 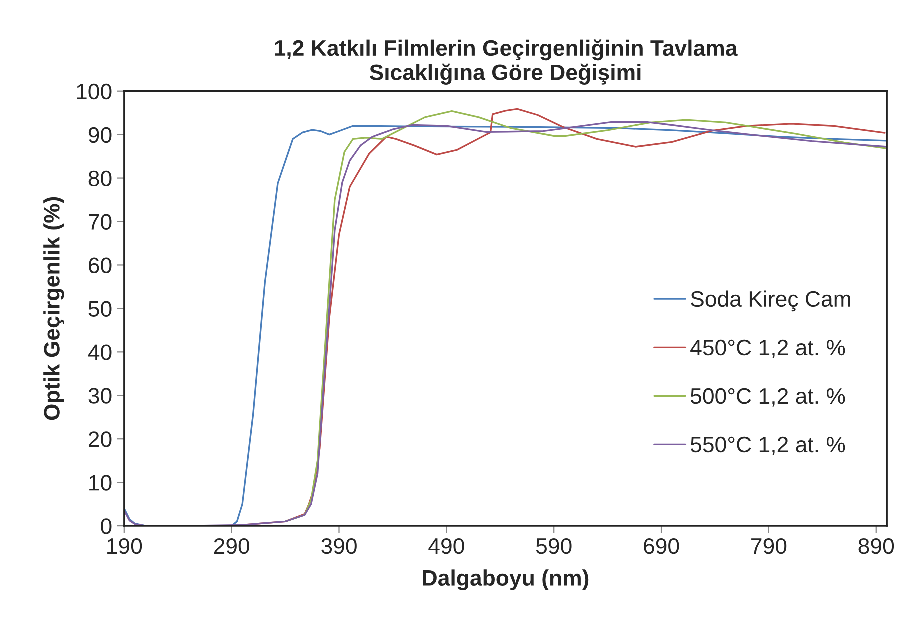 What do you see at coordinates (100, 440) in the screenshot?
I see `y-tick-label: 20` at bounding box center [100, 440].